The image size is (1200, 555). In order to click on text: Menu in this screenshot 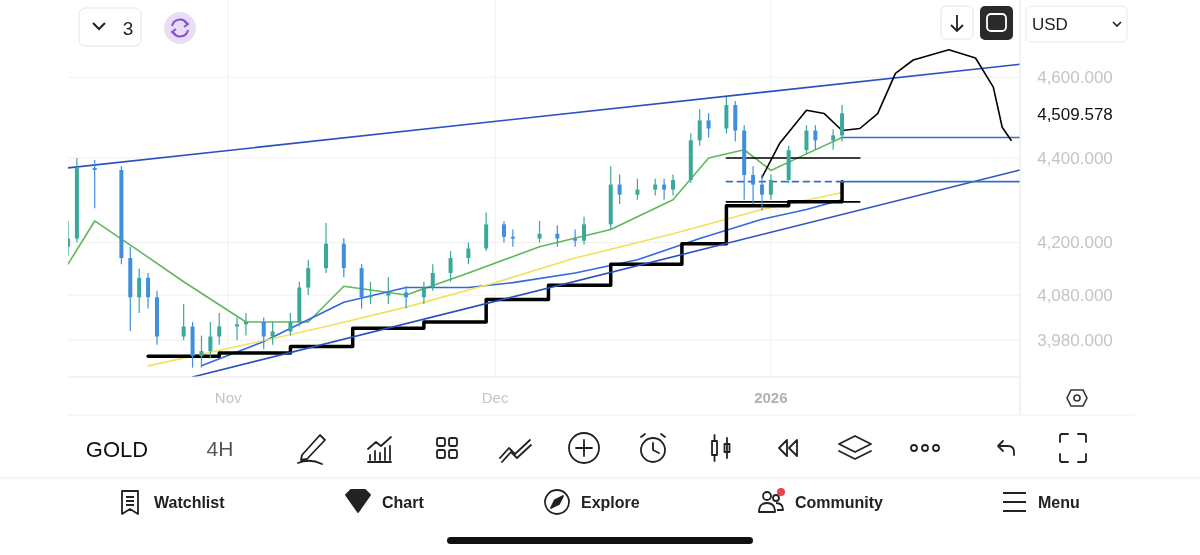, I will do `click(1059, 502)`.